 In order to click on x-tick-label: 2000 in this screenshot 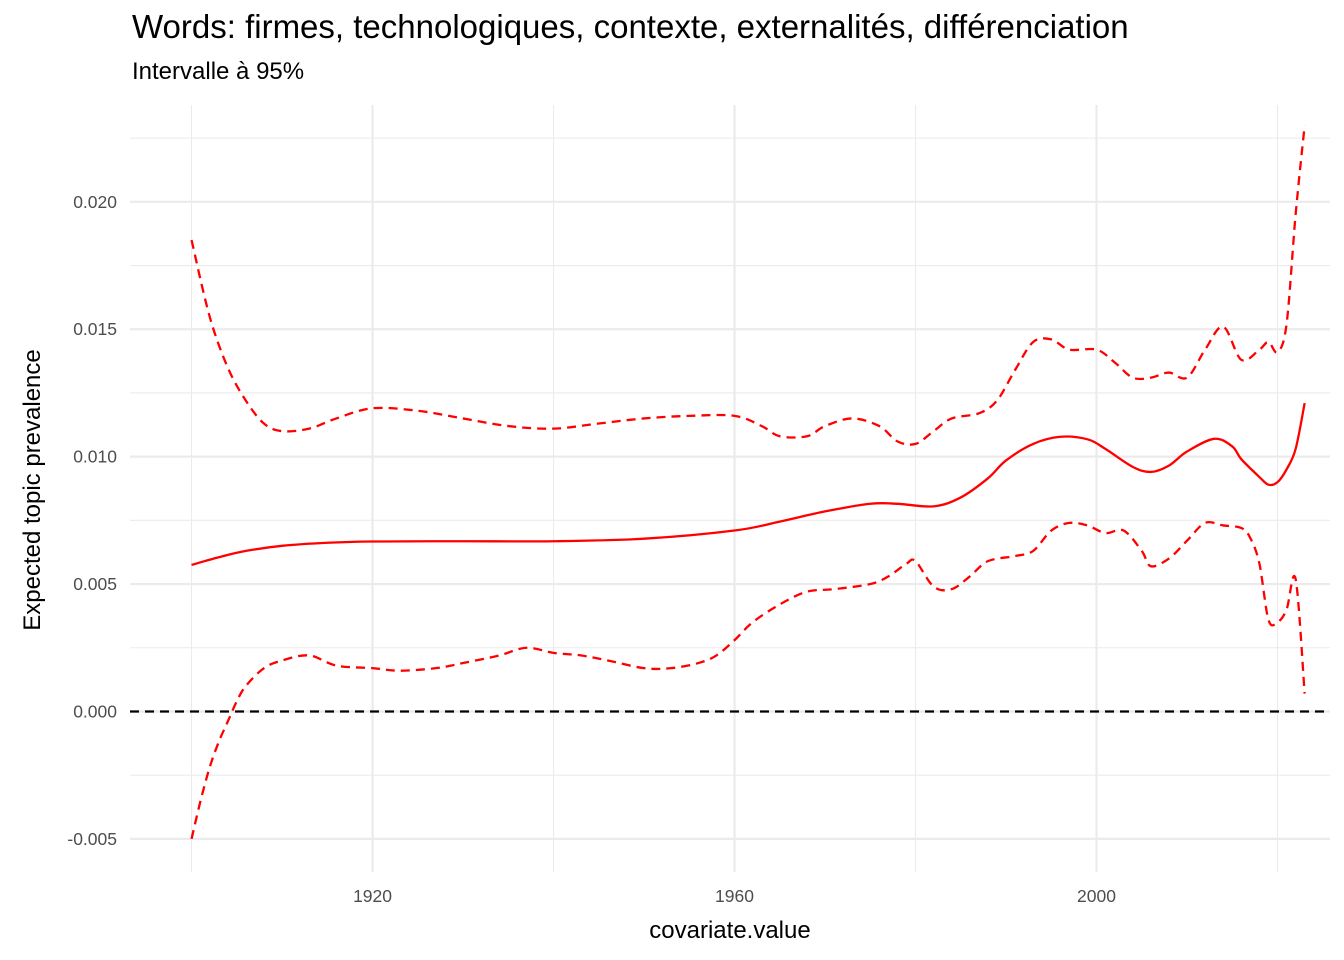, I will do `click(1096, 896)`.